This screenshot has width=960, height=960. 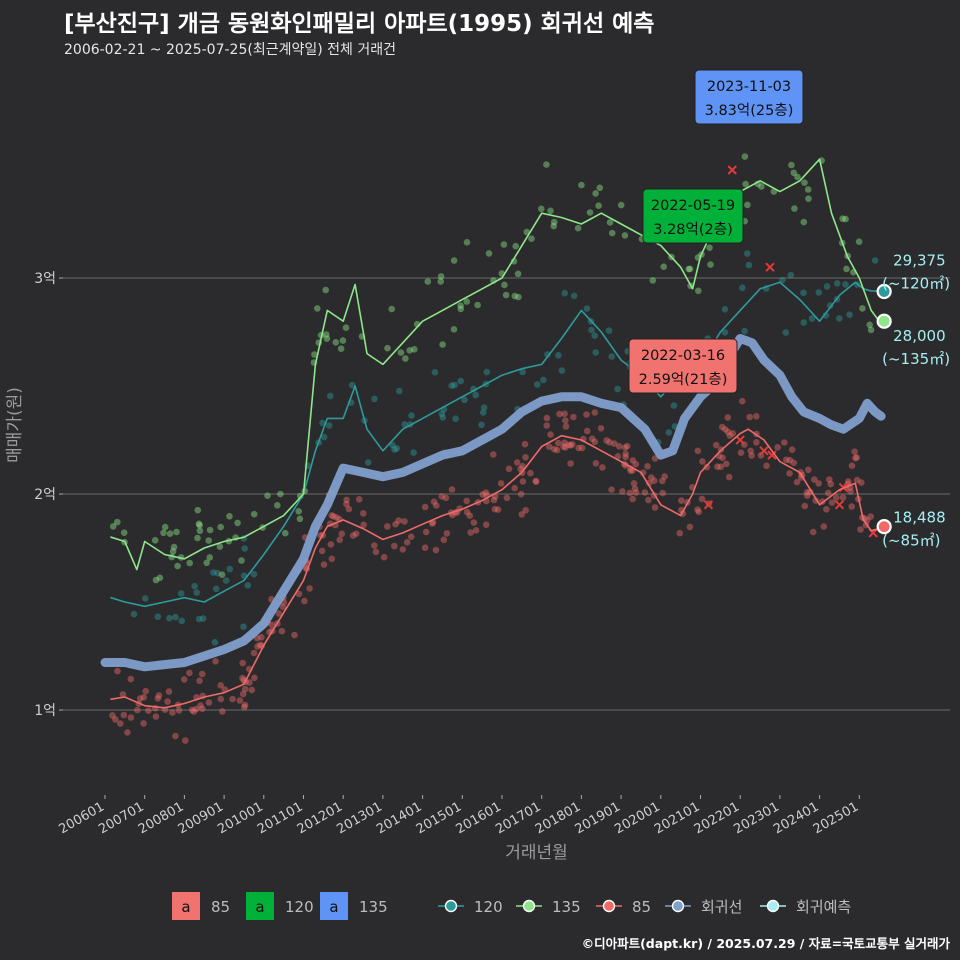 What do you see at coordinates (740, 440) in the screenshot?
I see `highlight-x-marker` at bounding box center [740, 440].